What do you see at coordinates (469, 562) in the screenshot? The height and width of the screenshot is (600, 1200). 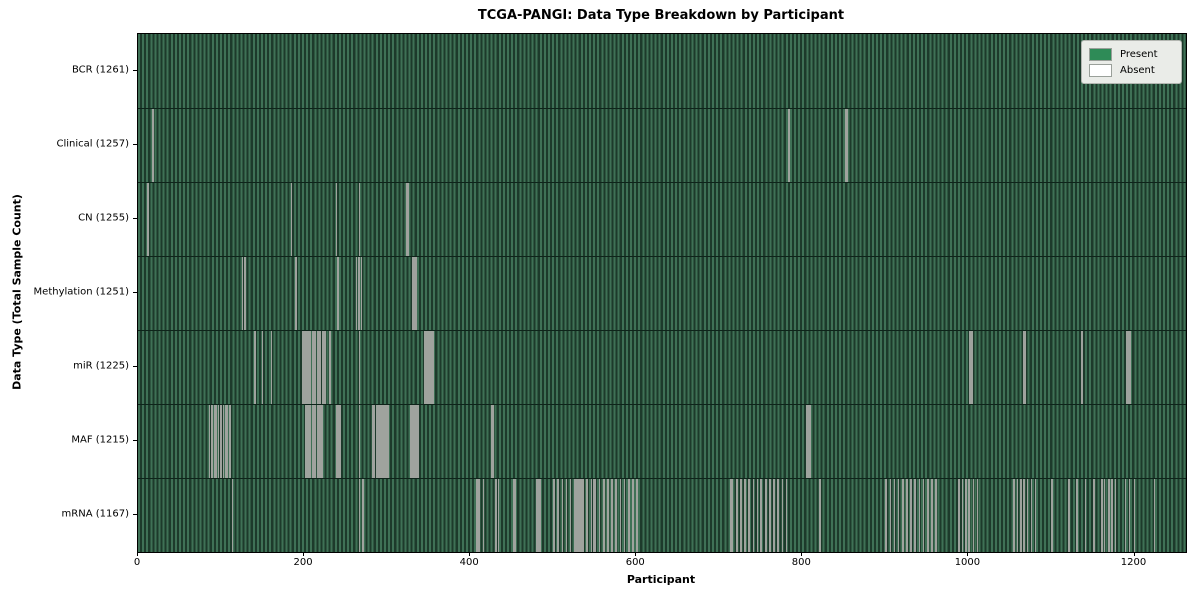 I see `x-tick-label: 400` at bounding box center [469, 562].